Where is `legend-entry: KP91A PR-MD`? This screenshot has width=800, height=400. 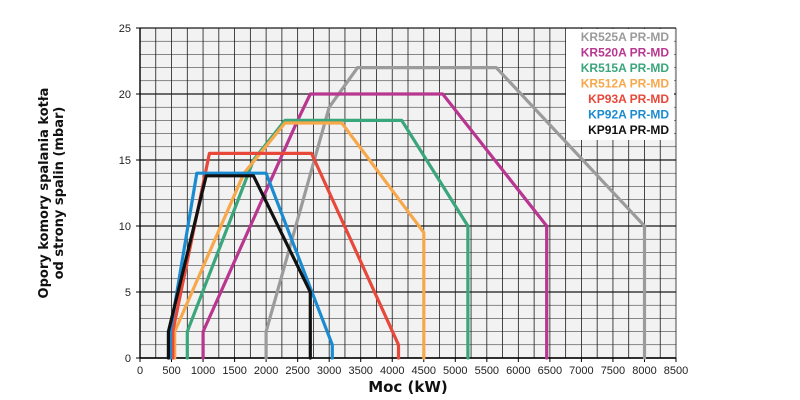 legend-entry: KP91A PR-MD is located at coordinates (628, 130).